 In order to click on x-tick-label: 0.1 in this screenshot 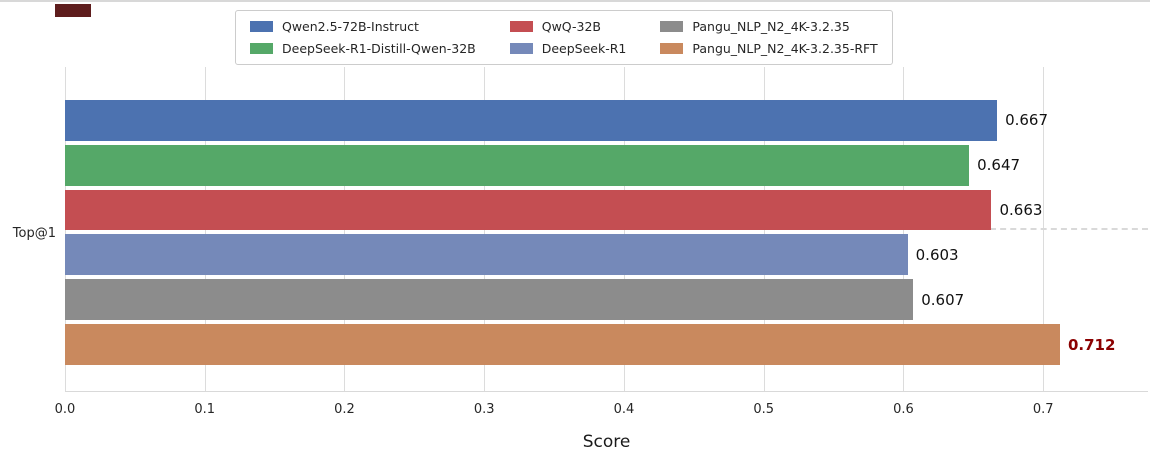, I will do `click(205, 409)`.